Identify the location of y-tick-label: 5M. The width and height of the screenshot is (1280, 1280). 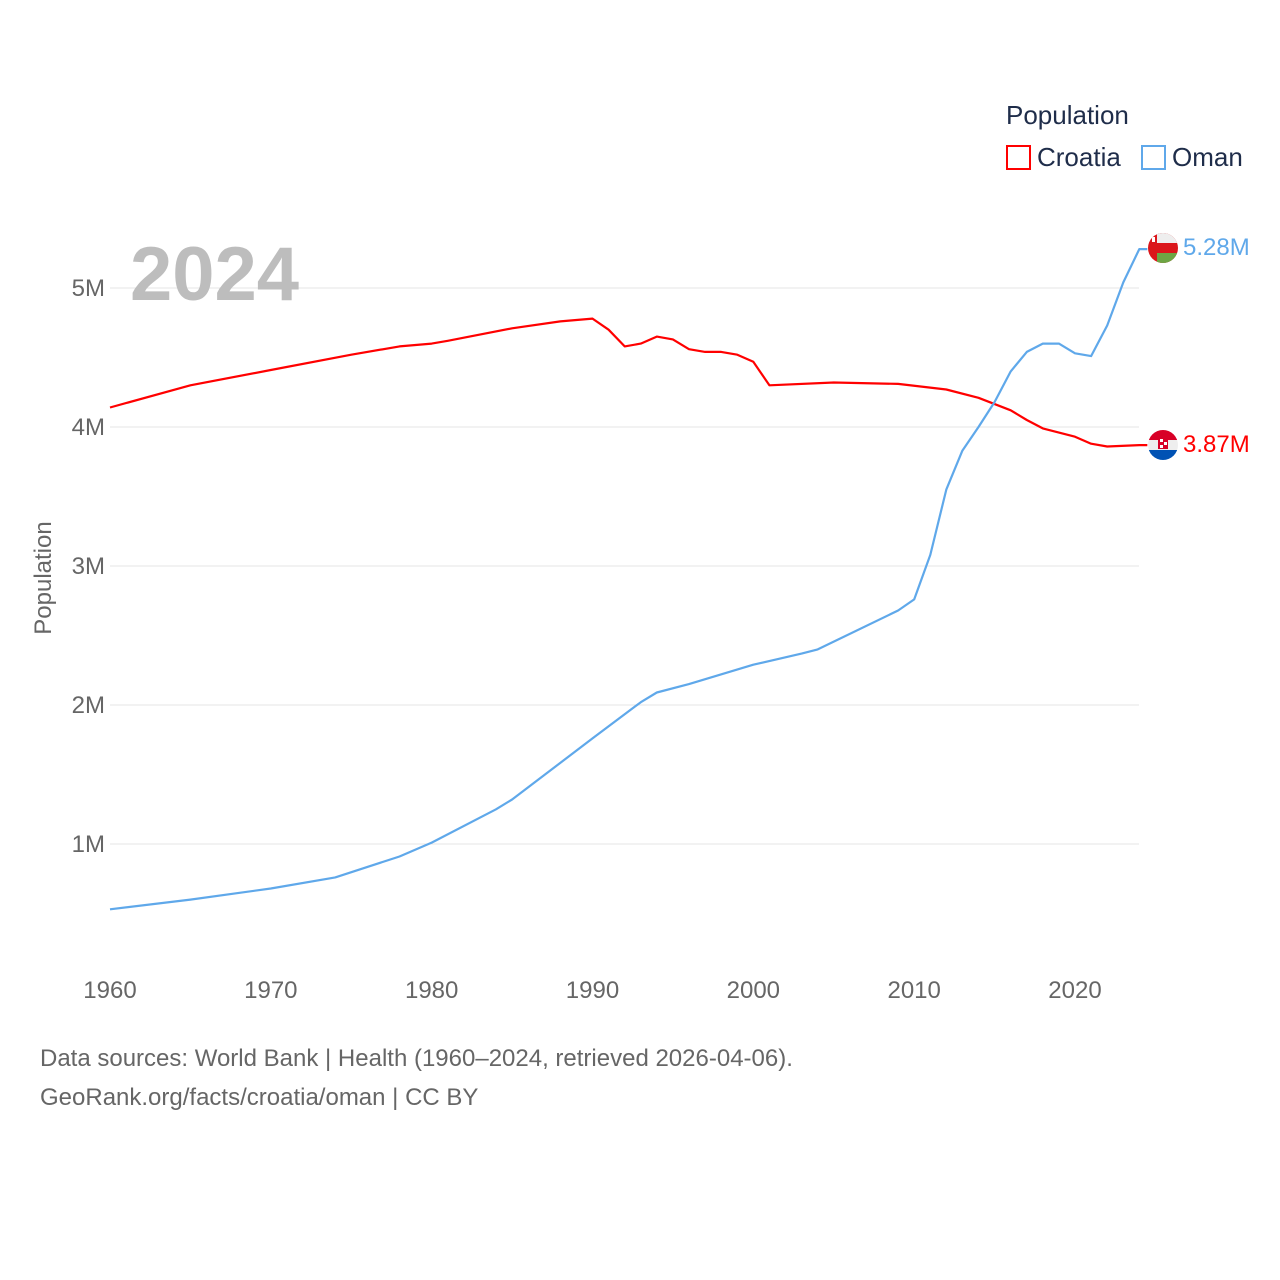
(88, 288).